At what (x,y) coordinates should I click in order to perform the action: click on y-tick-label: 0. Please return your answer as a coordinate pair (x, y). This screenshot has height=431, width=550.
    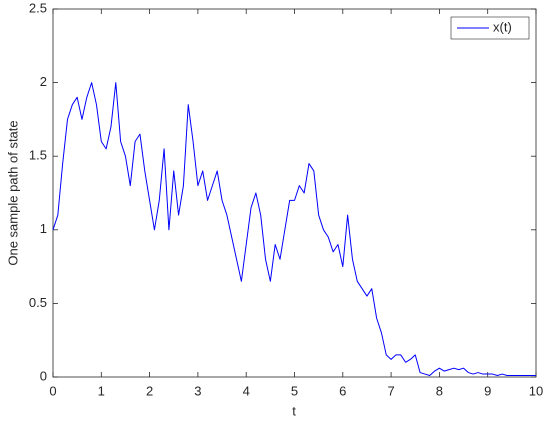
    Looking at the image, I should click on (43, 375).